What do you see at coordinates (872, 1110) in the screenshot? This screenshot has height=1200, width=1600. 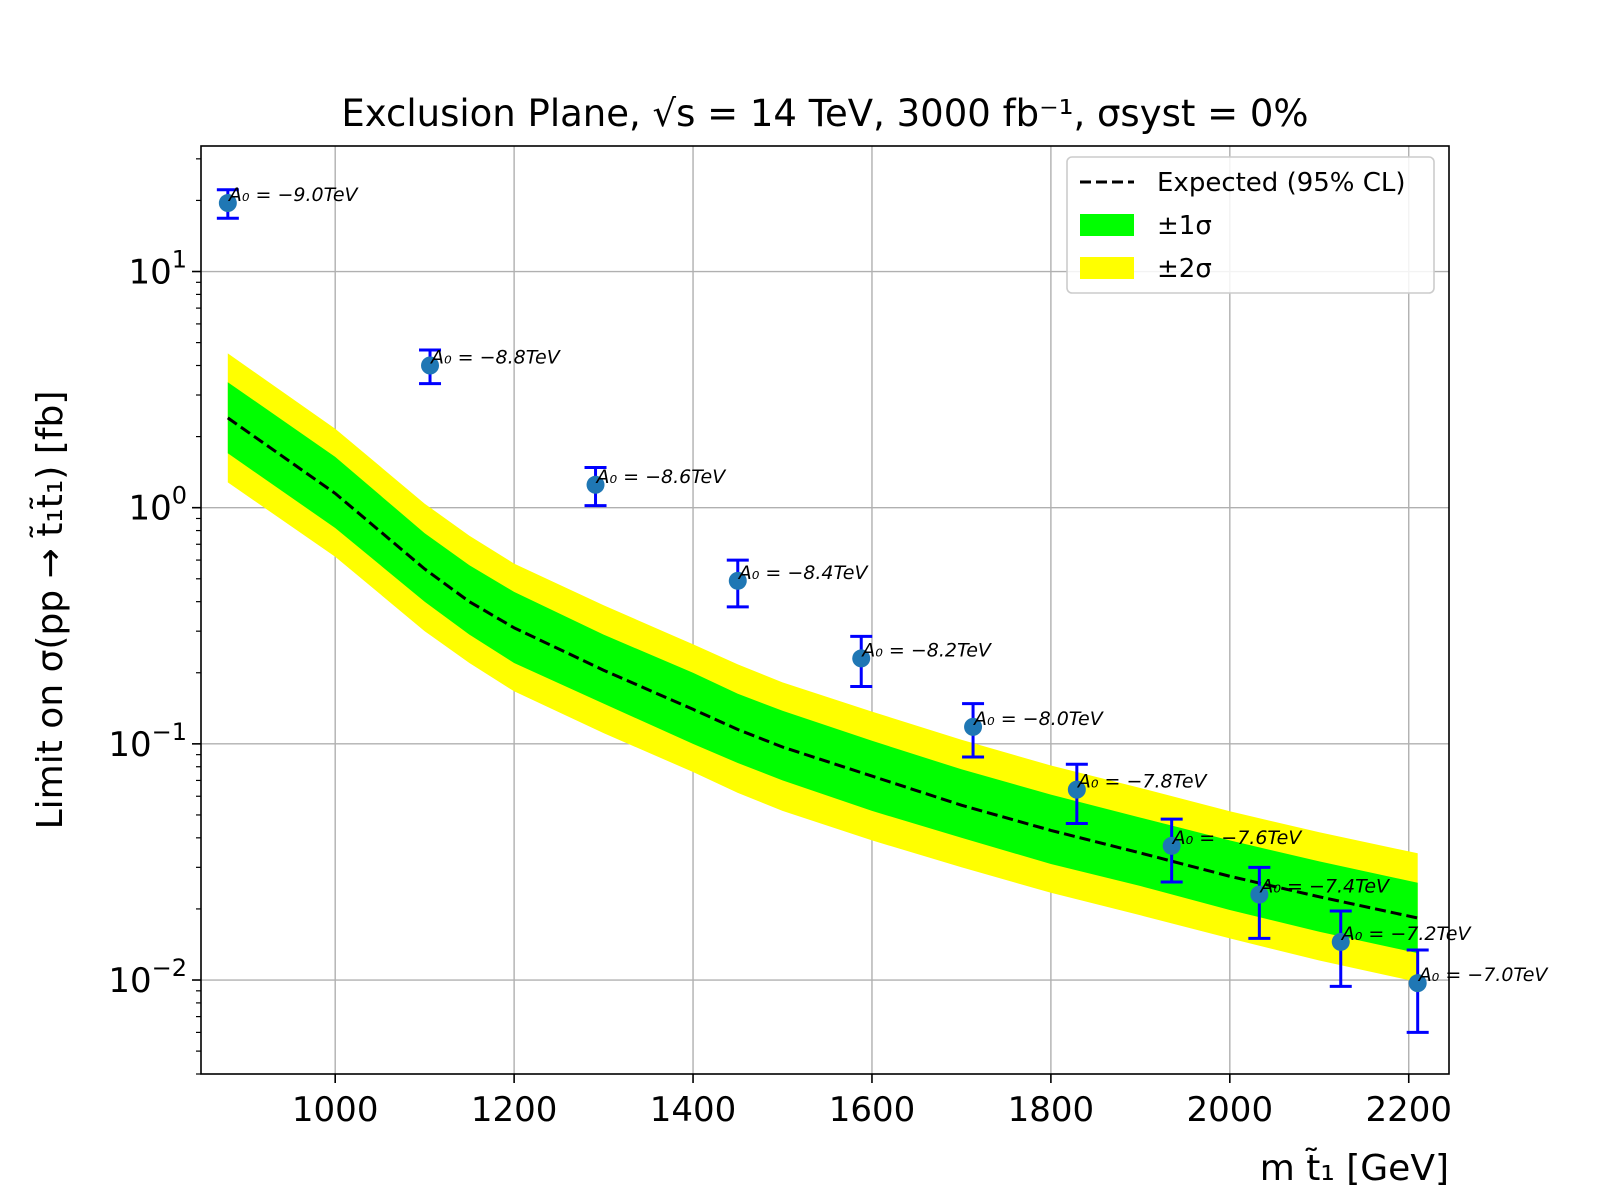 I see `x-tick-label: 1600` at bounding box center [872, 1110].